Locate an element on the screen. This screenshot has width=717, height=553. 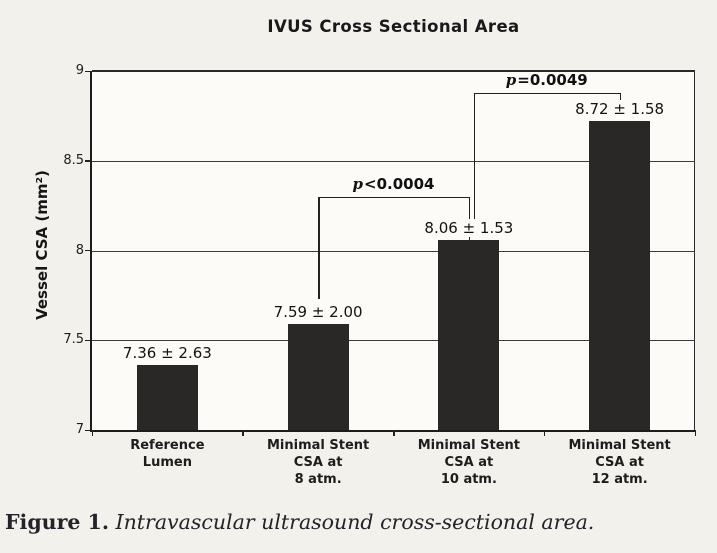
x-category-label: Minimal Stent CSA at 10 atm. is located at coordinates (469, 463).